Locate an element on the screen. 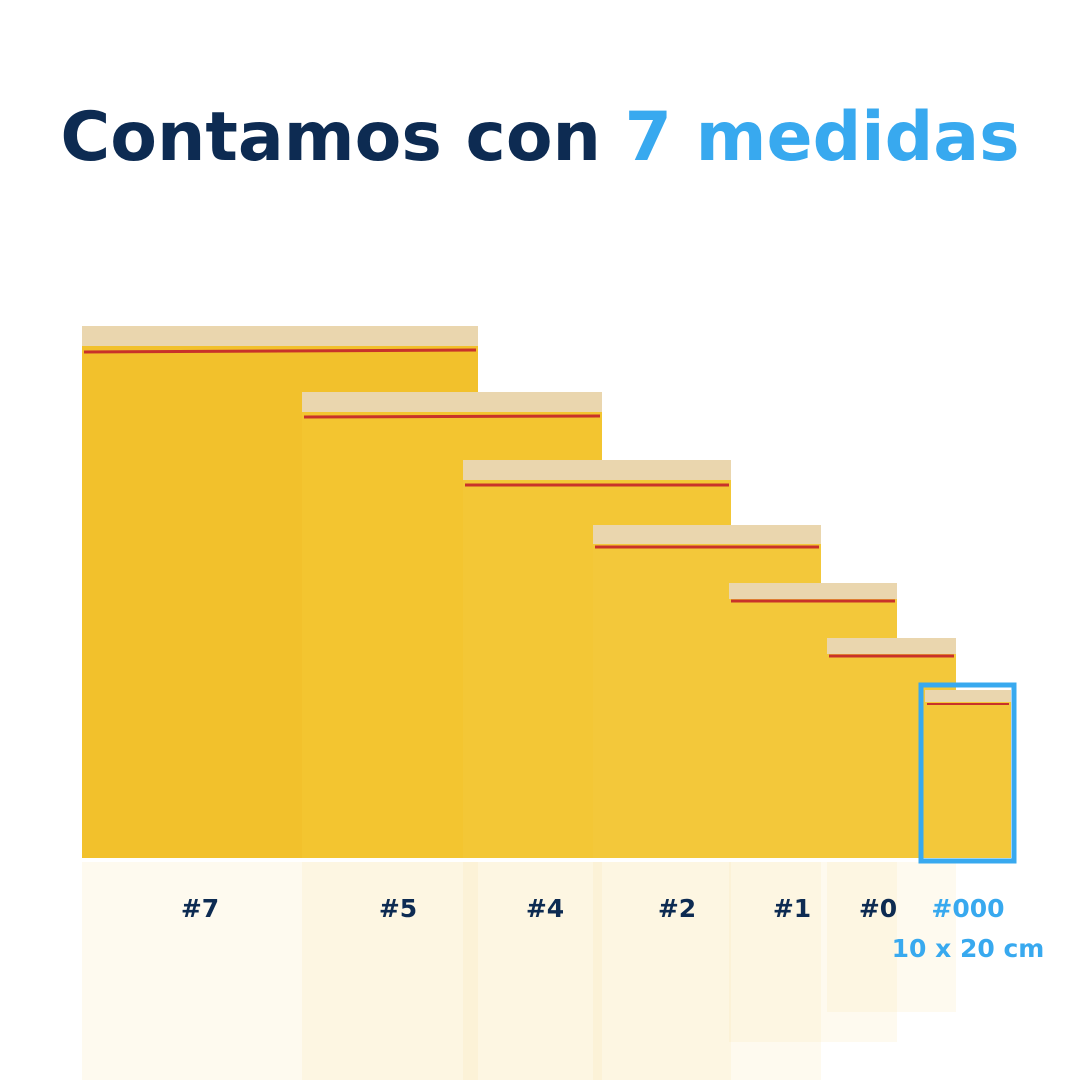 Image resolution: width=1080 pixels, height=1080 pixels. size-label: #2 is located at coordinates (677, 908).